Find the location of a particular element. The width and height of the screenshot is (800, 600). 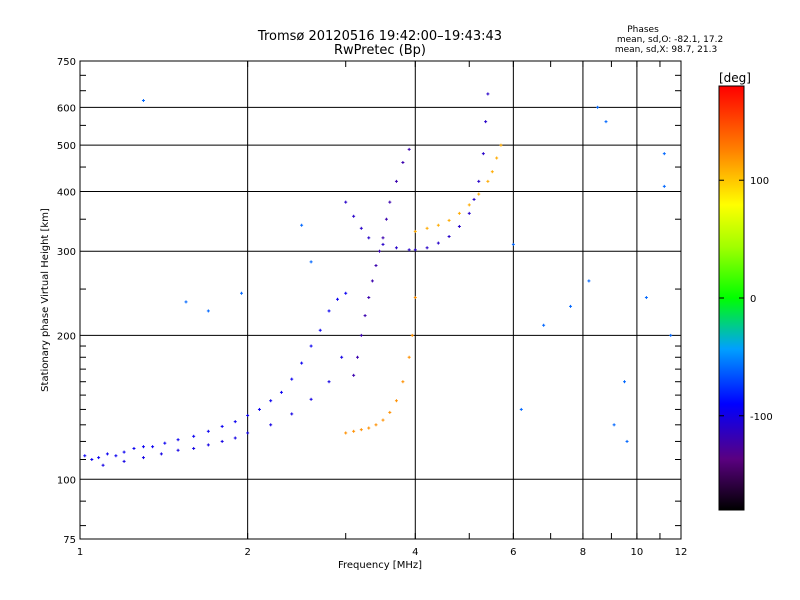

x-tick-label: 12 is located at coordinates (681, 552).